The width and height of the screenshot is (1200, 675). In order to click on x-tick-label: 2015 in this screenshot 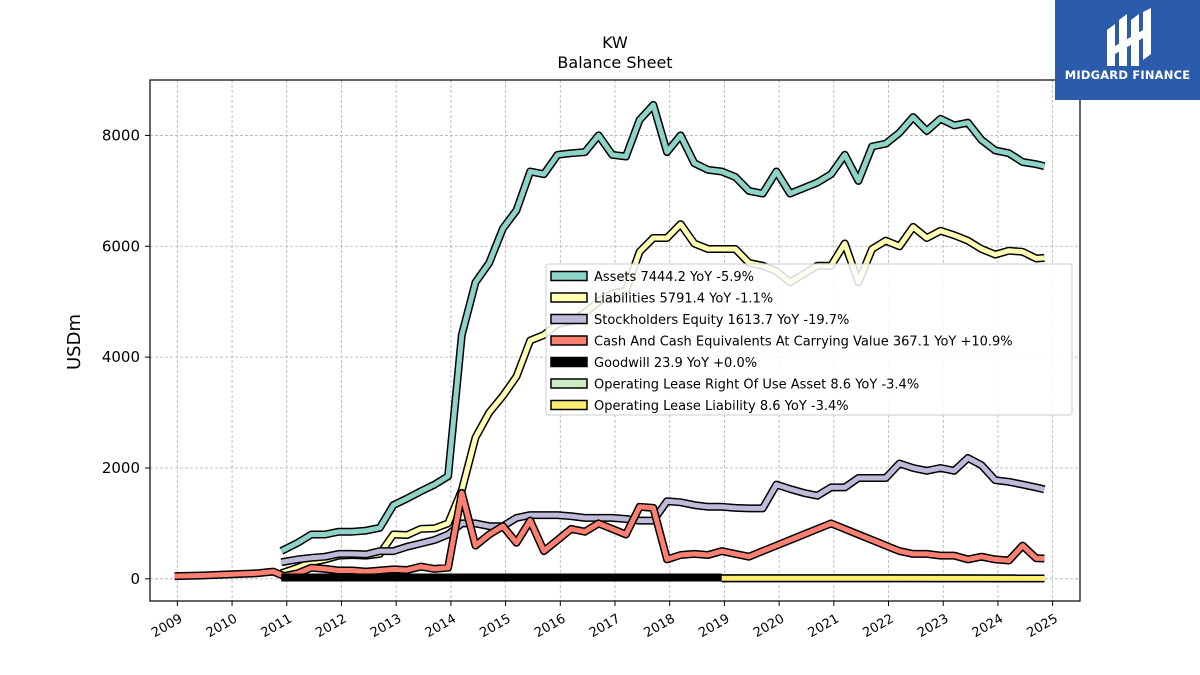, I will do `click(495, 626)`.